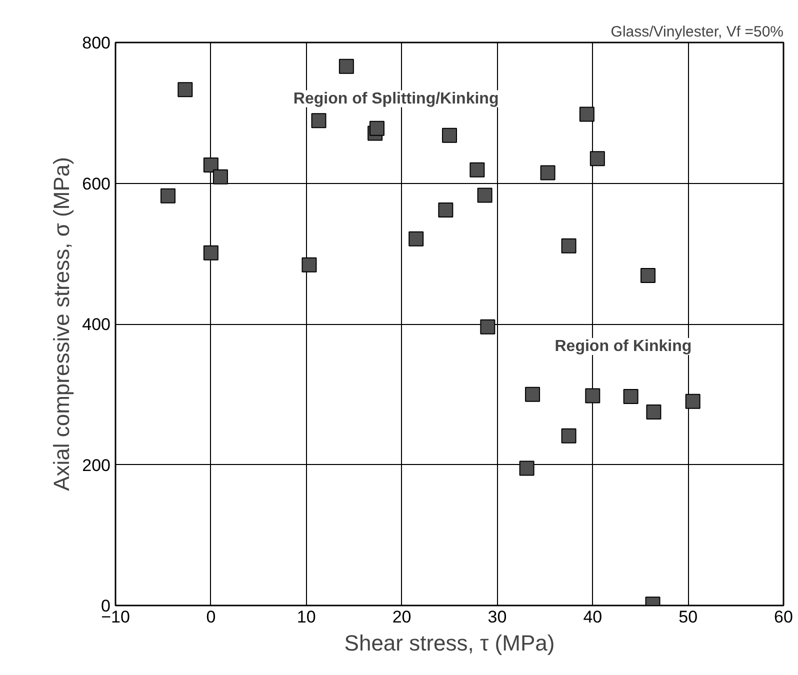 The height and width of the screenshot is (675, 798). Describe the element at coordinates (96, 184) in the screenshot. I see `y-tick-label: 600` at that location.